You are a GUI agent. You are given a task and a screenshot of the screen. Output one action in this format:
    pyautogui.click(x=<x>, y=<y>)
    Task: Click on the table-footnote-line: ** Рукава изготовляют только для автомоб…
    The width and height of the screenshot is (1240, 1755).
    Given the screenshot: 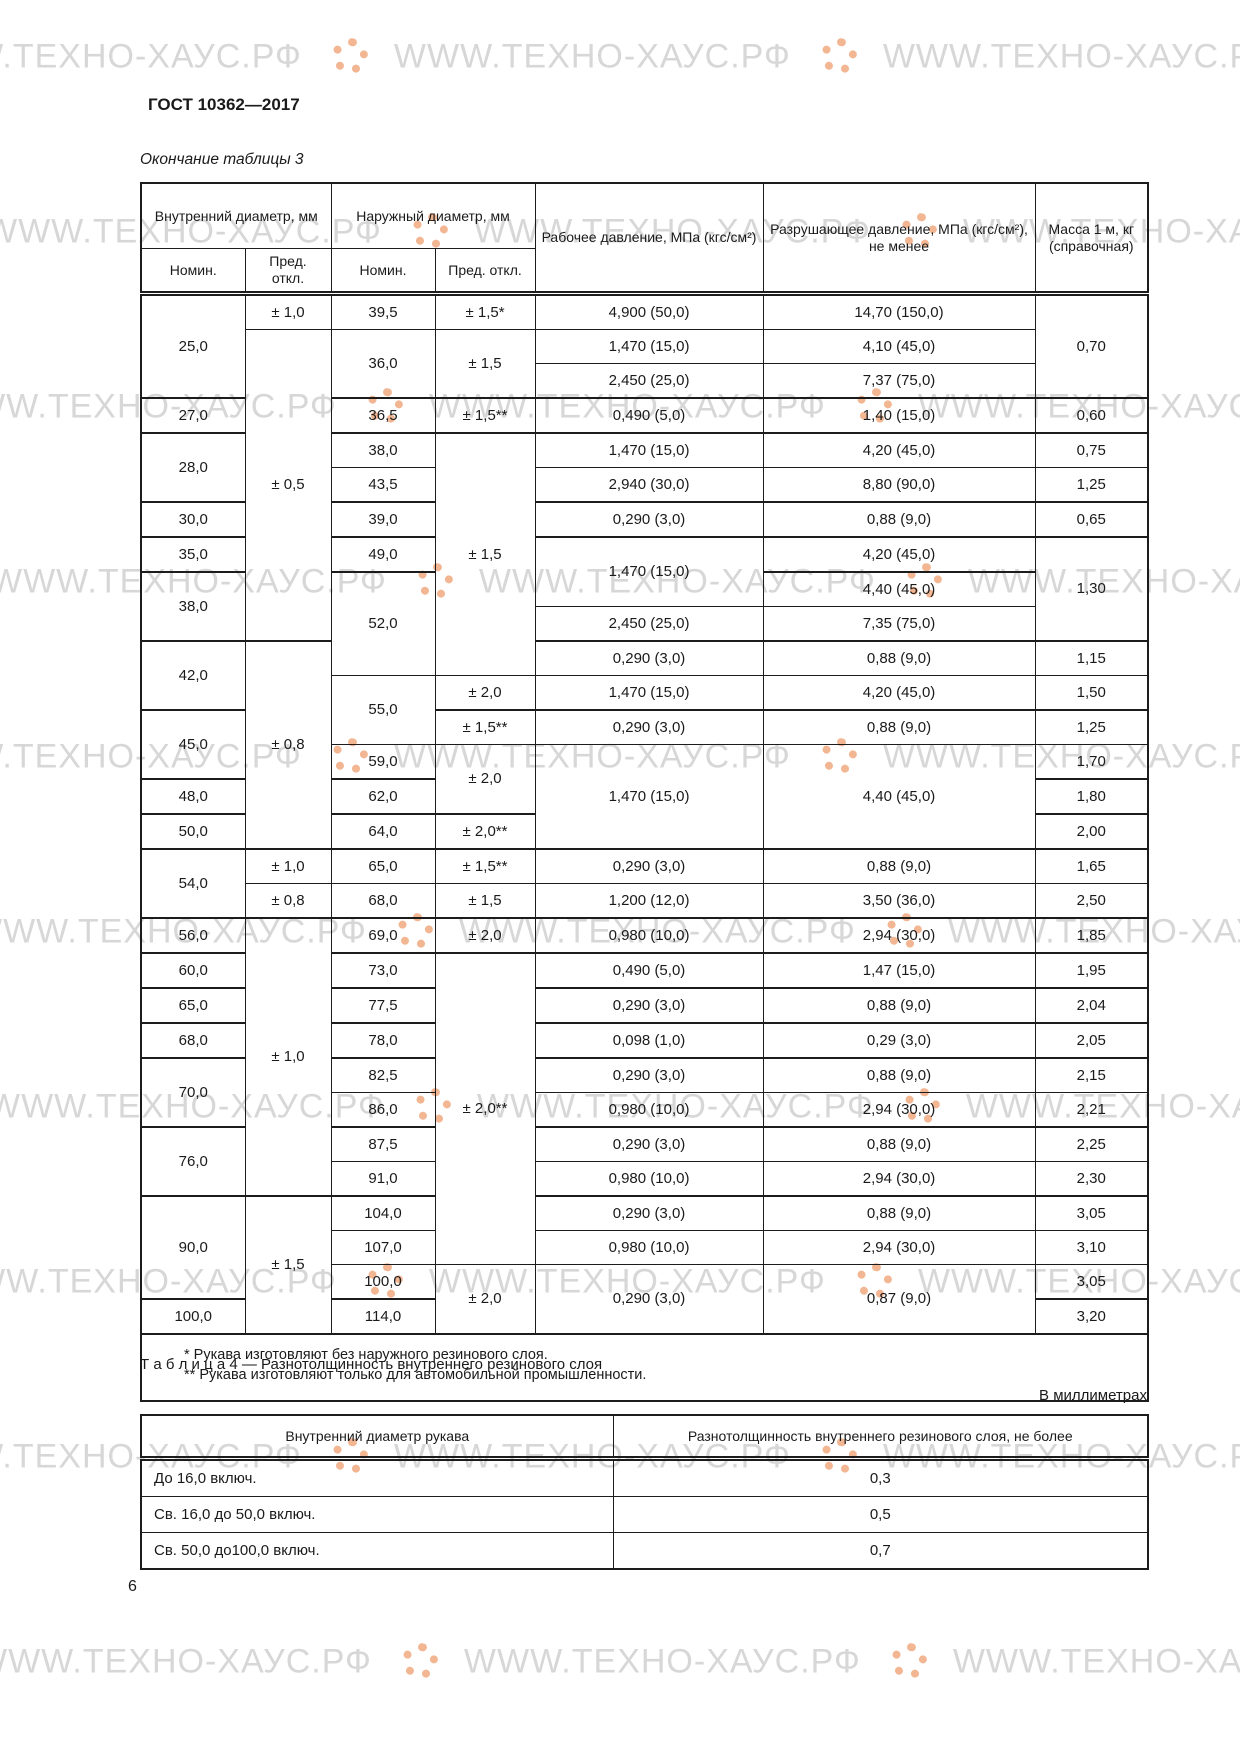 What is the action you would take?
    pyautogui.click(x=415, y=1375)
    